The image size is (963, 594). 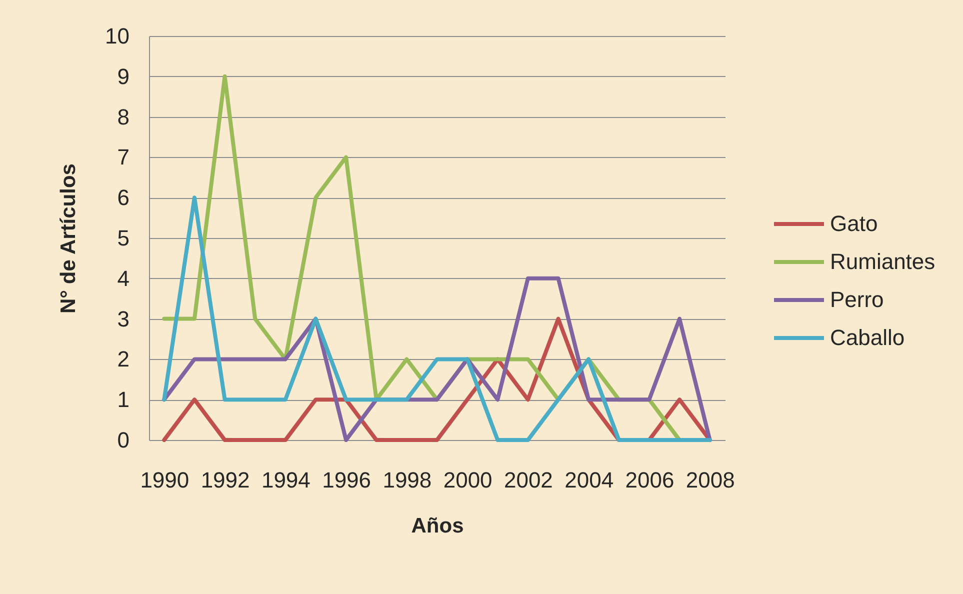 I want to click on y-tick-label: 6, so click(x=123, y=197).